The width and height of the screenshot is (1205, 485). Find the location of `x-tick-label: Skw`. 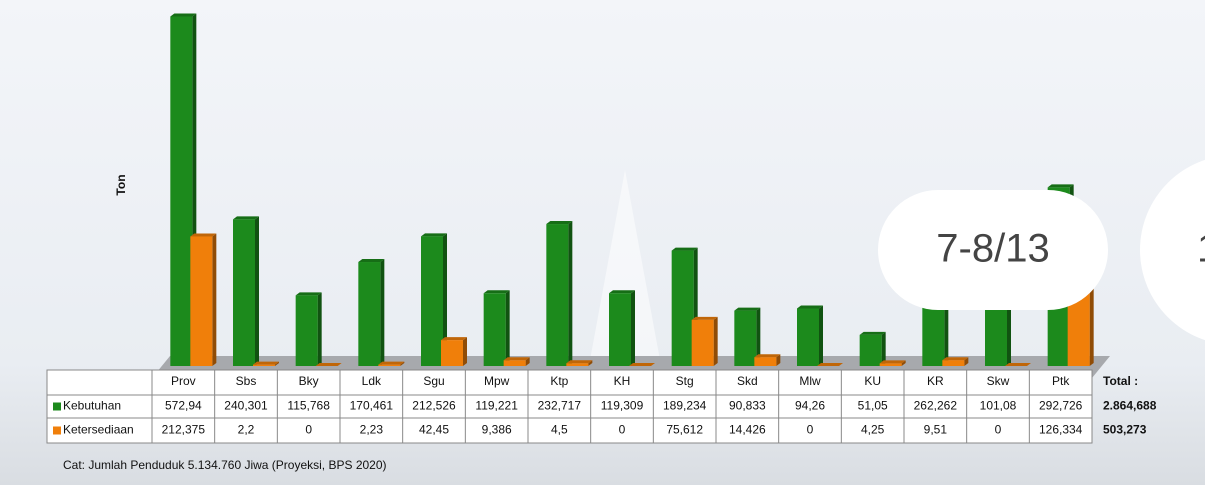

x-tick-label: Skw is located at coordinates (998, 381).